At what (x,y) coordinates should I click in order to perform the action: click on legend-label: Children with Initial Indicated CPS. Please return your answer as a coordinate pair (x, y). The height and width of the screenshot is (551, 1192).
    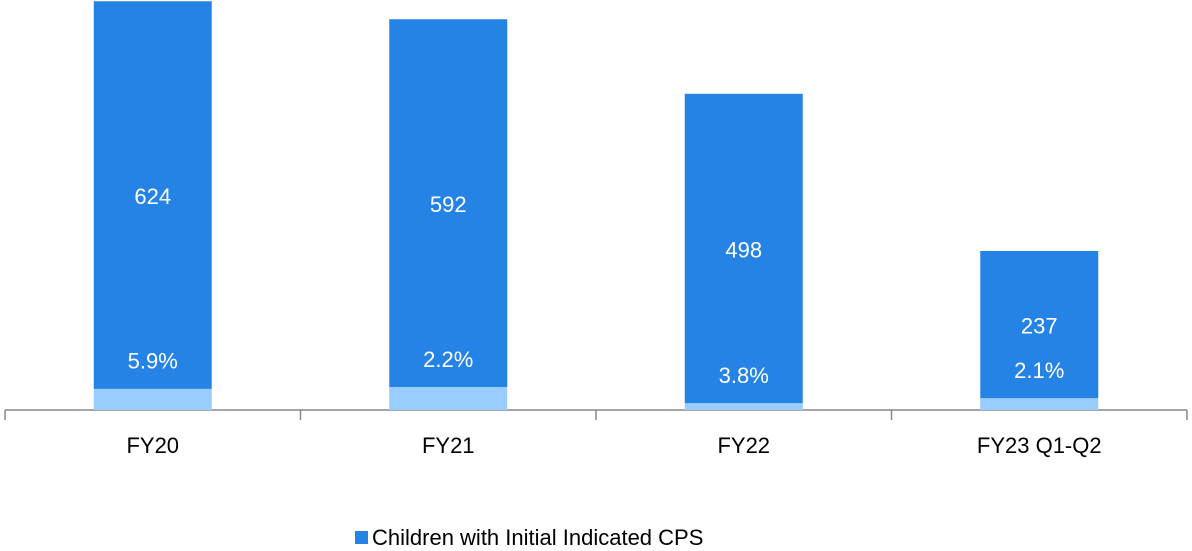
    Looking at the image, I should click on (537, 537).